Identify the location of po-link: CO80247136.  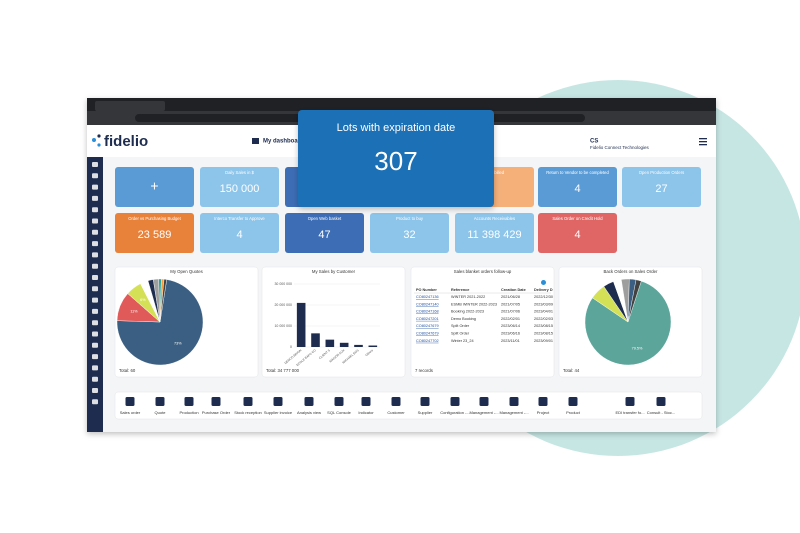
(427, 297).